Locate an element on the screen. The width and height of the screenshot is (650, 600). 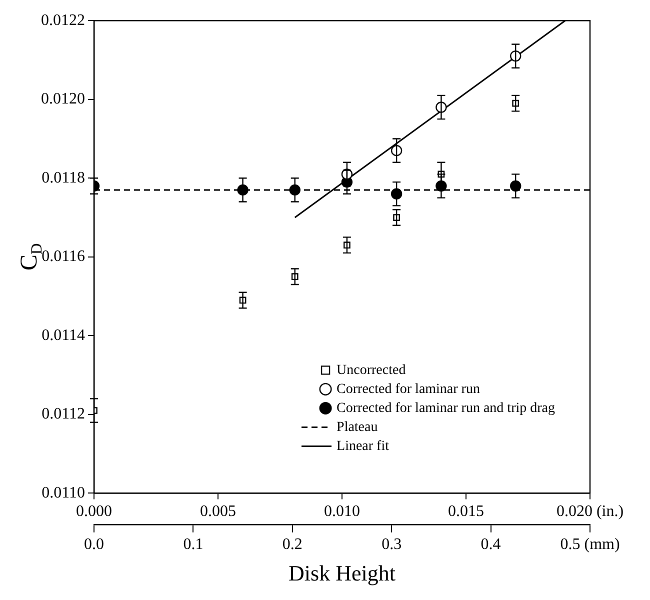
x-axis-title: Disk Height is located at coordinates (342, 573).